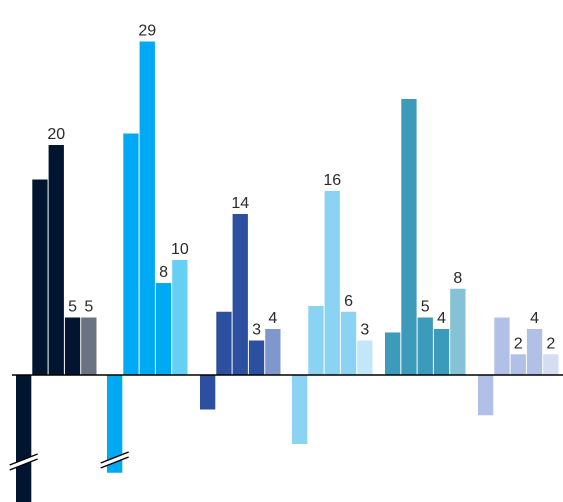 This screenshot has width=563, height=502. Describe the element at coordinates (272, 318) in the screenshot. I see `data-label-g3-5: 4` at that location.